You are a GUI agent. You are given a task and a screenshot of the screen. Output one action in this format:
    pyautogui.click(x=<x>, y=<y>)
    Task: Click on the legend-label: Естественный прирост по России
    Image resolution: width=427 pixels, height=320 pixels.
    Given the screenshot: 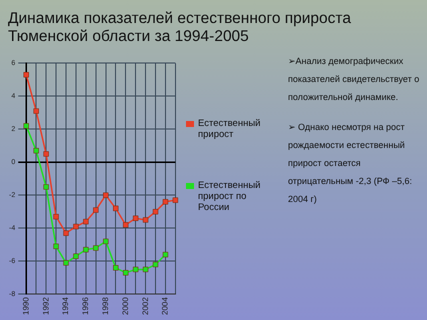 What is the action you would take?
    pyautogui.click(x=230, y=196)
    